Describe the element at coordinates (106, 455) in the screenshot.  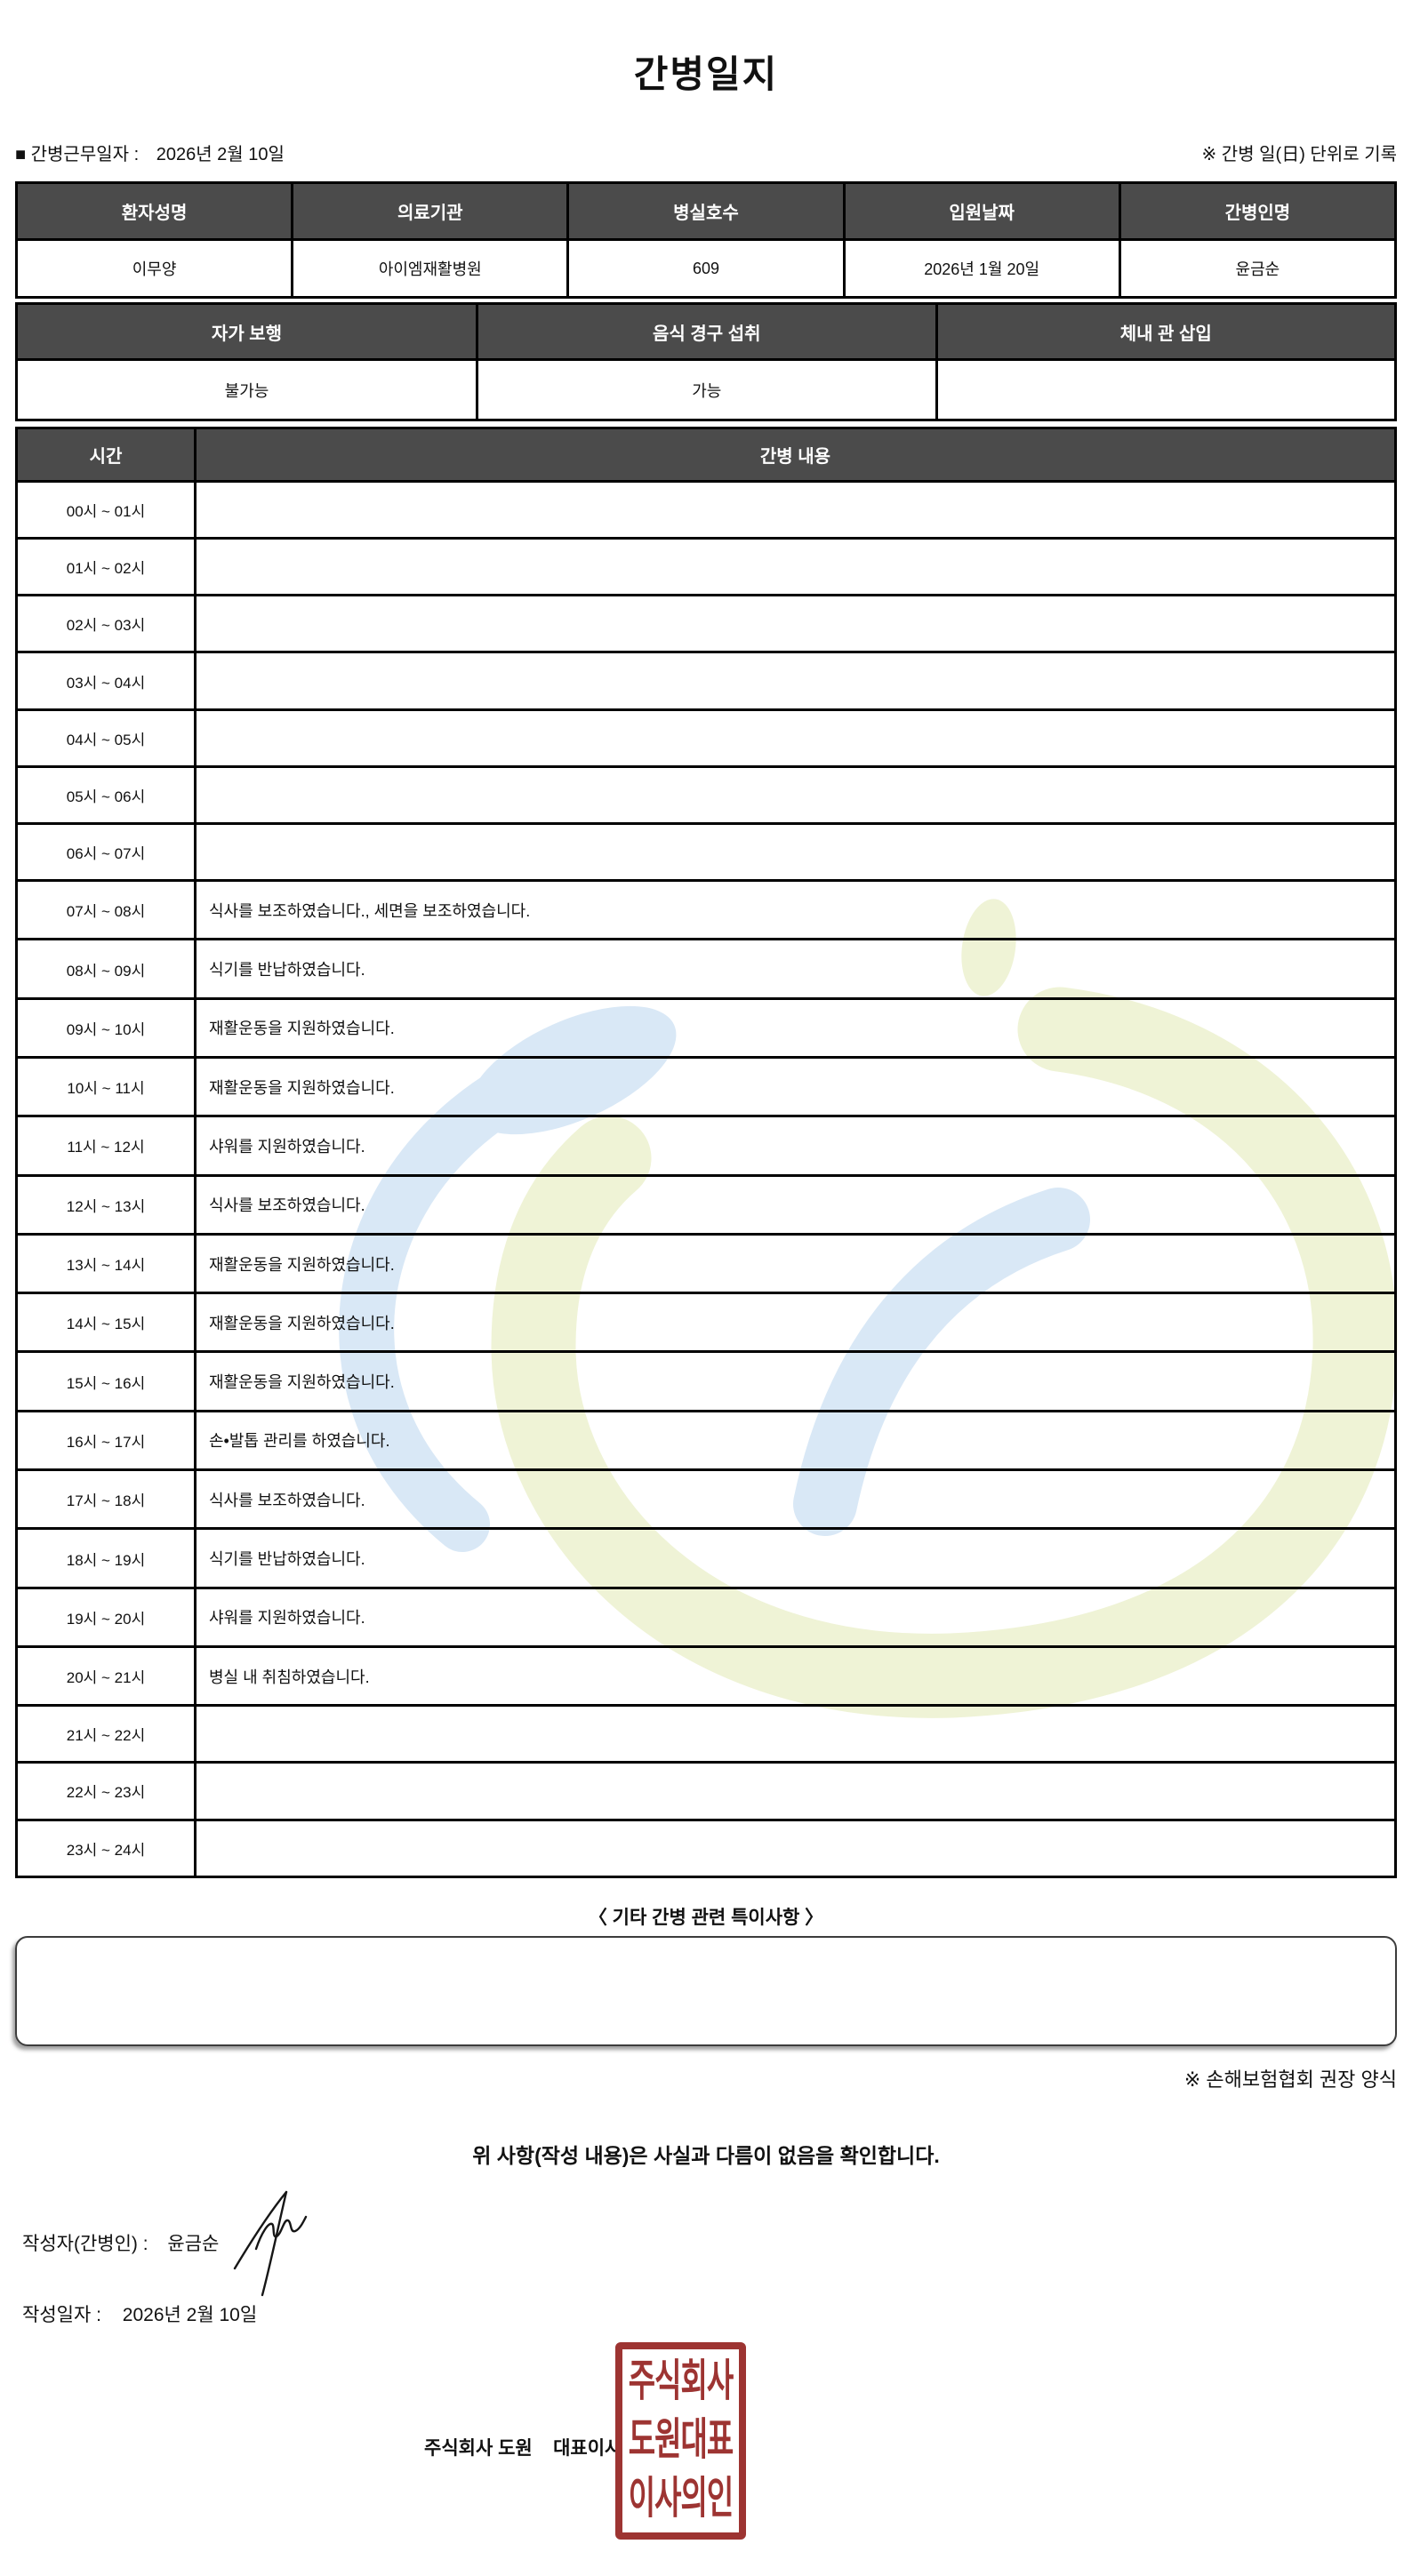
I see `time-header-cell: 시간` at that location.